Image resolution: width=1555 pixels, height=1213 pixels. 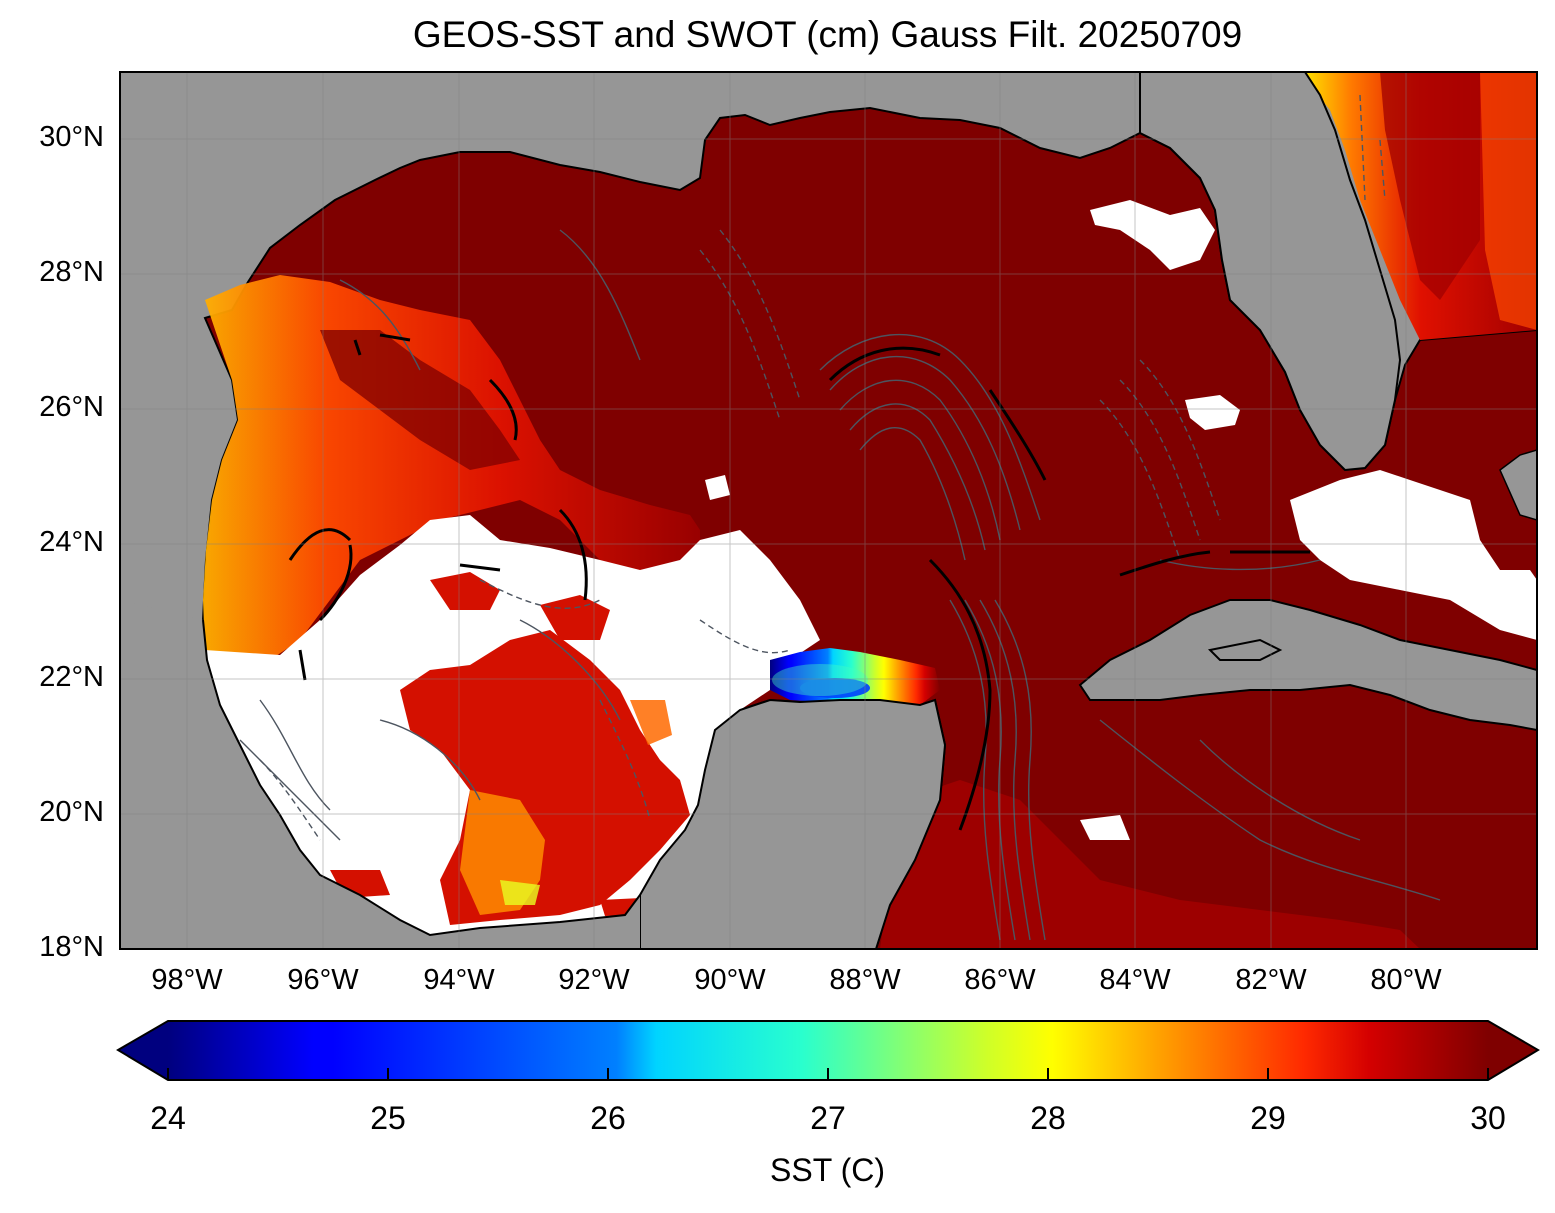 I want to click on colorbar-extend-high, so click(x=1513, y=1050).